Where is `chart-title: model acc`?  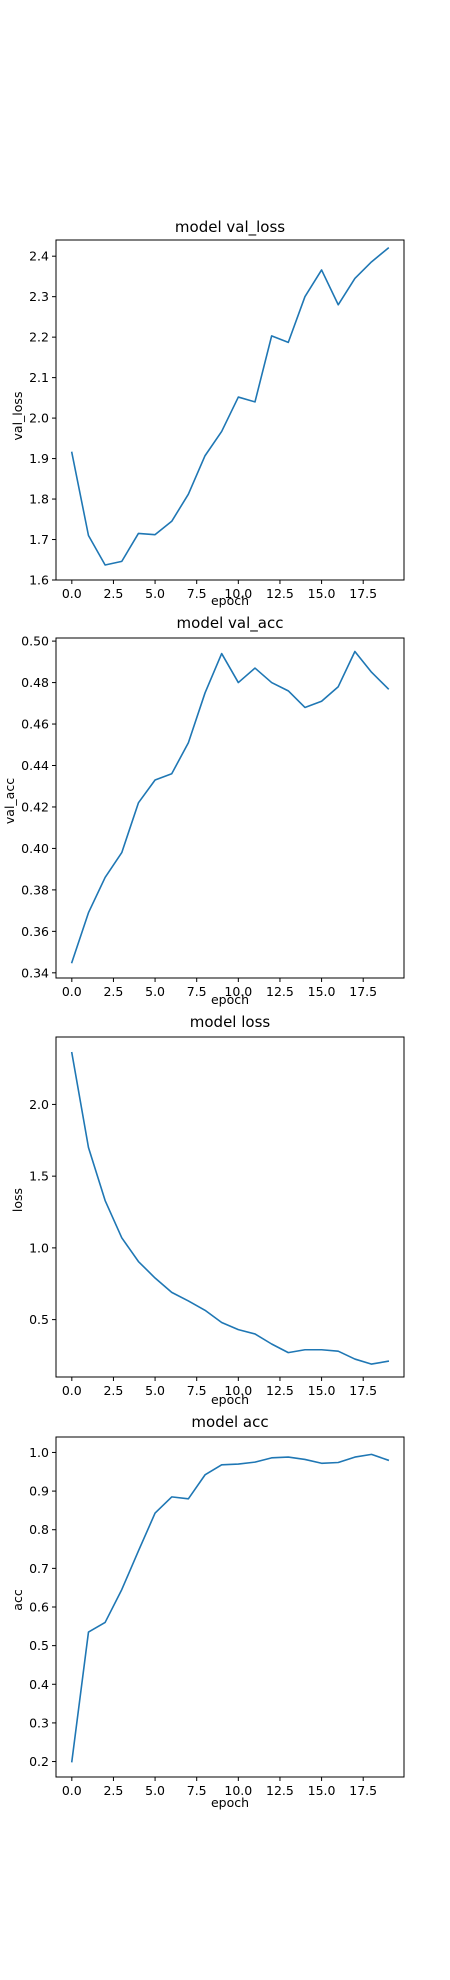 chart-title: model acc is located at coordinates (229, 1422).